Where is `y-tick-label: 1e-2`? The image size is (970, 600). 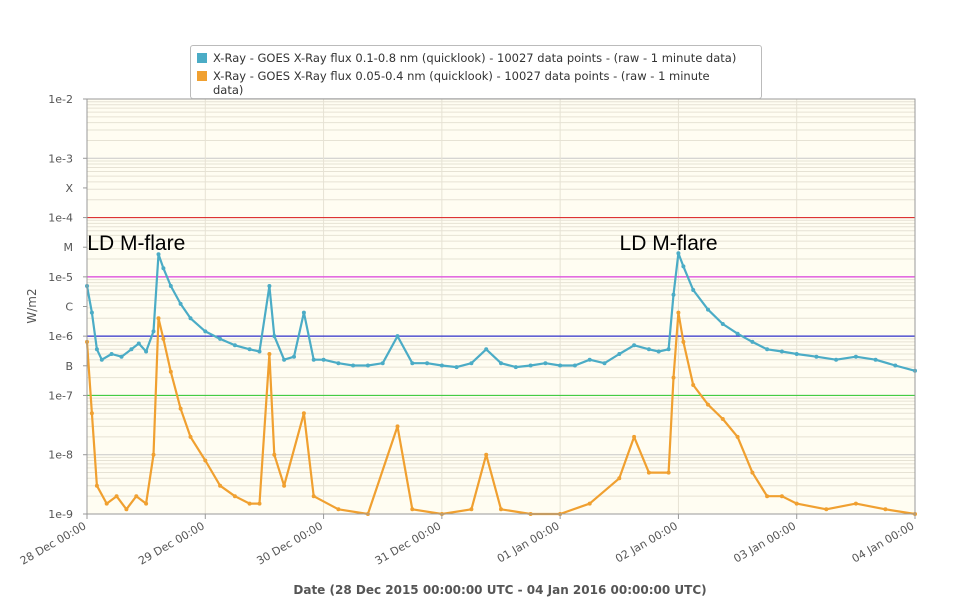 y-tick-label: 1e-2 is located at coordinates (60, 99).